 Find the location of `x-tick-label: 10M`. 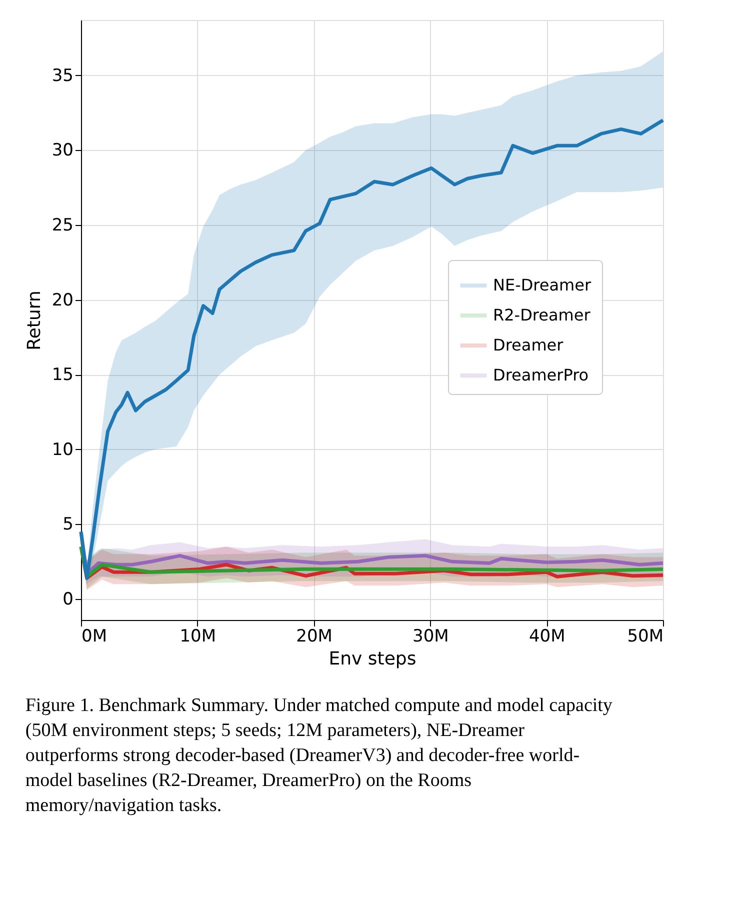

x-tick-label: 10M is located at coordinates (198, 636).